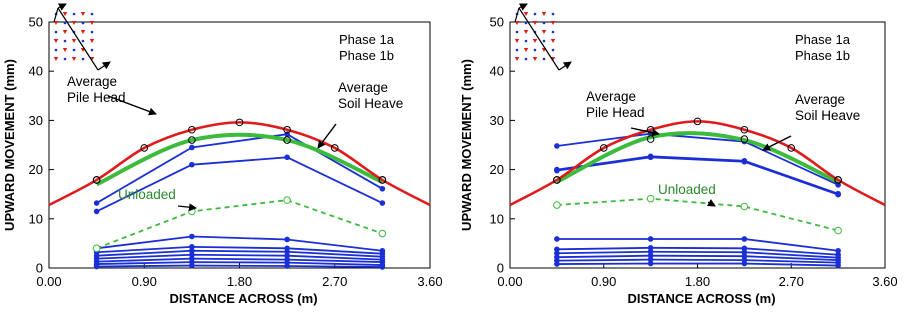  I want to click on x-axis-title: DISTANCE ACROSS (m), so click(701, 298).